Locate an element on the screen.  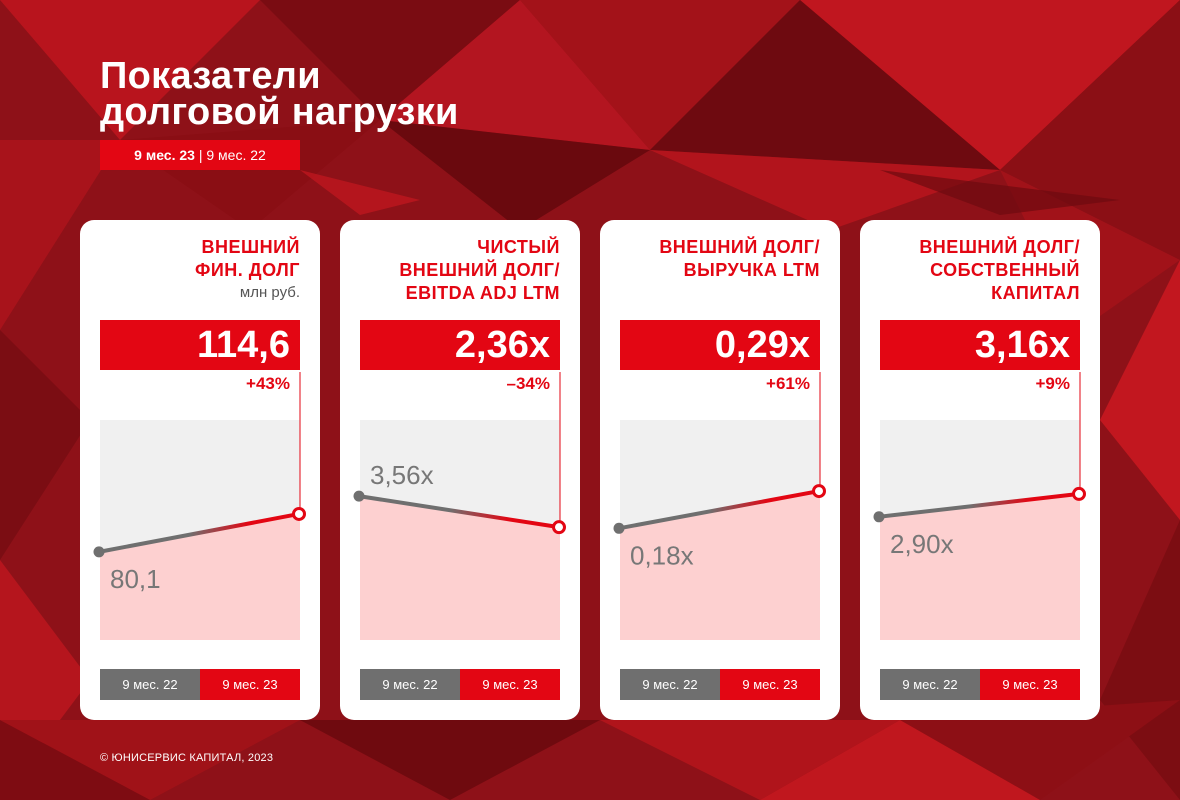
line-chart: 3,56x is located at coordinates (459, 506).